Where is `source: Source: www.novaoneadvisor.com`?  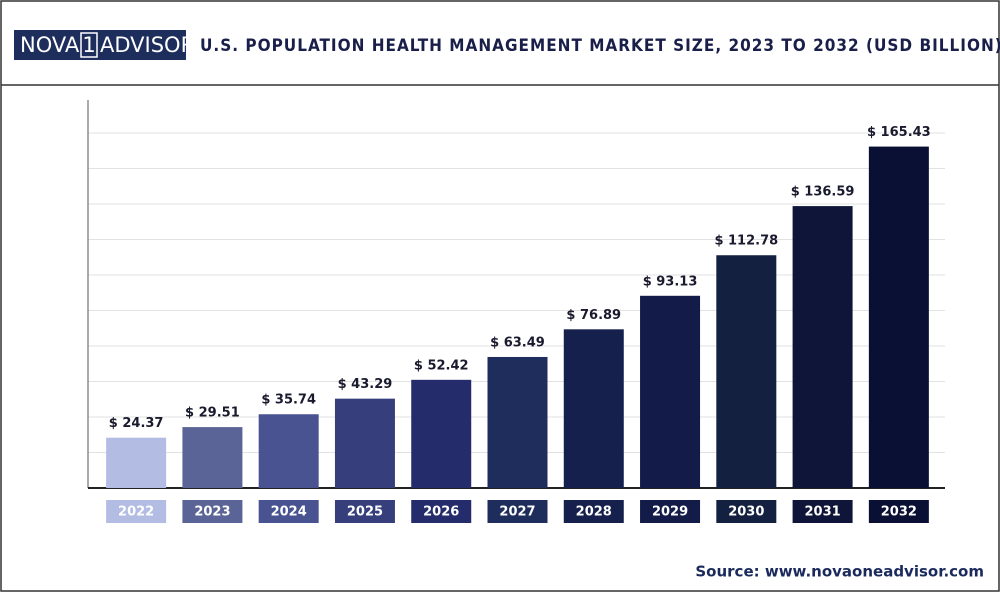
source: Source: www.novaoneadvisor.com is located at coordinates (839, 572).